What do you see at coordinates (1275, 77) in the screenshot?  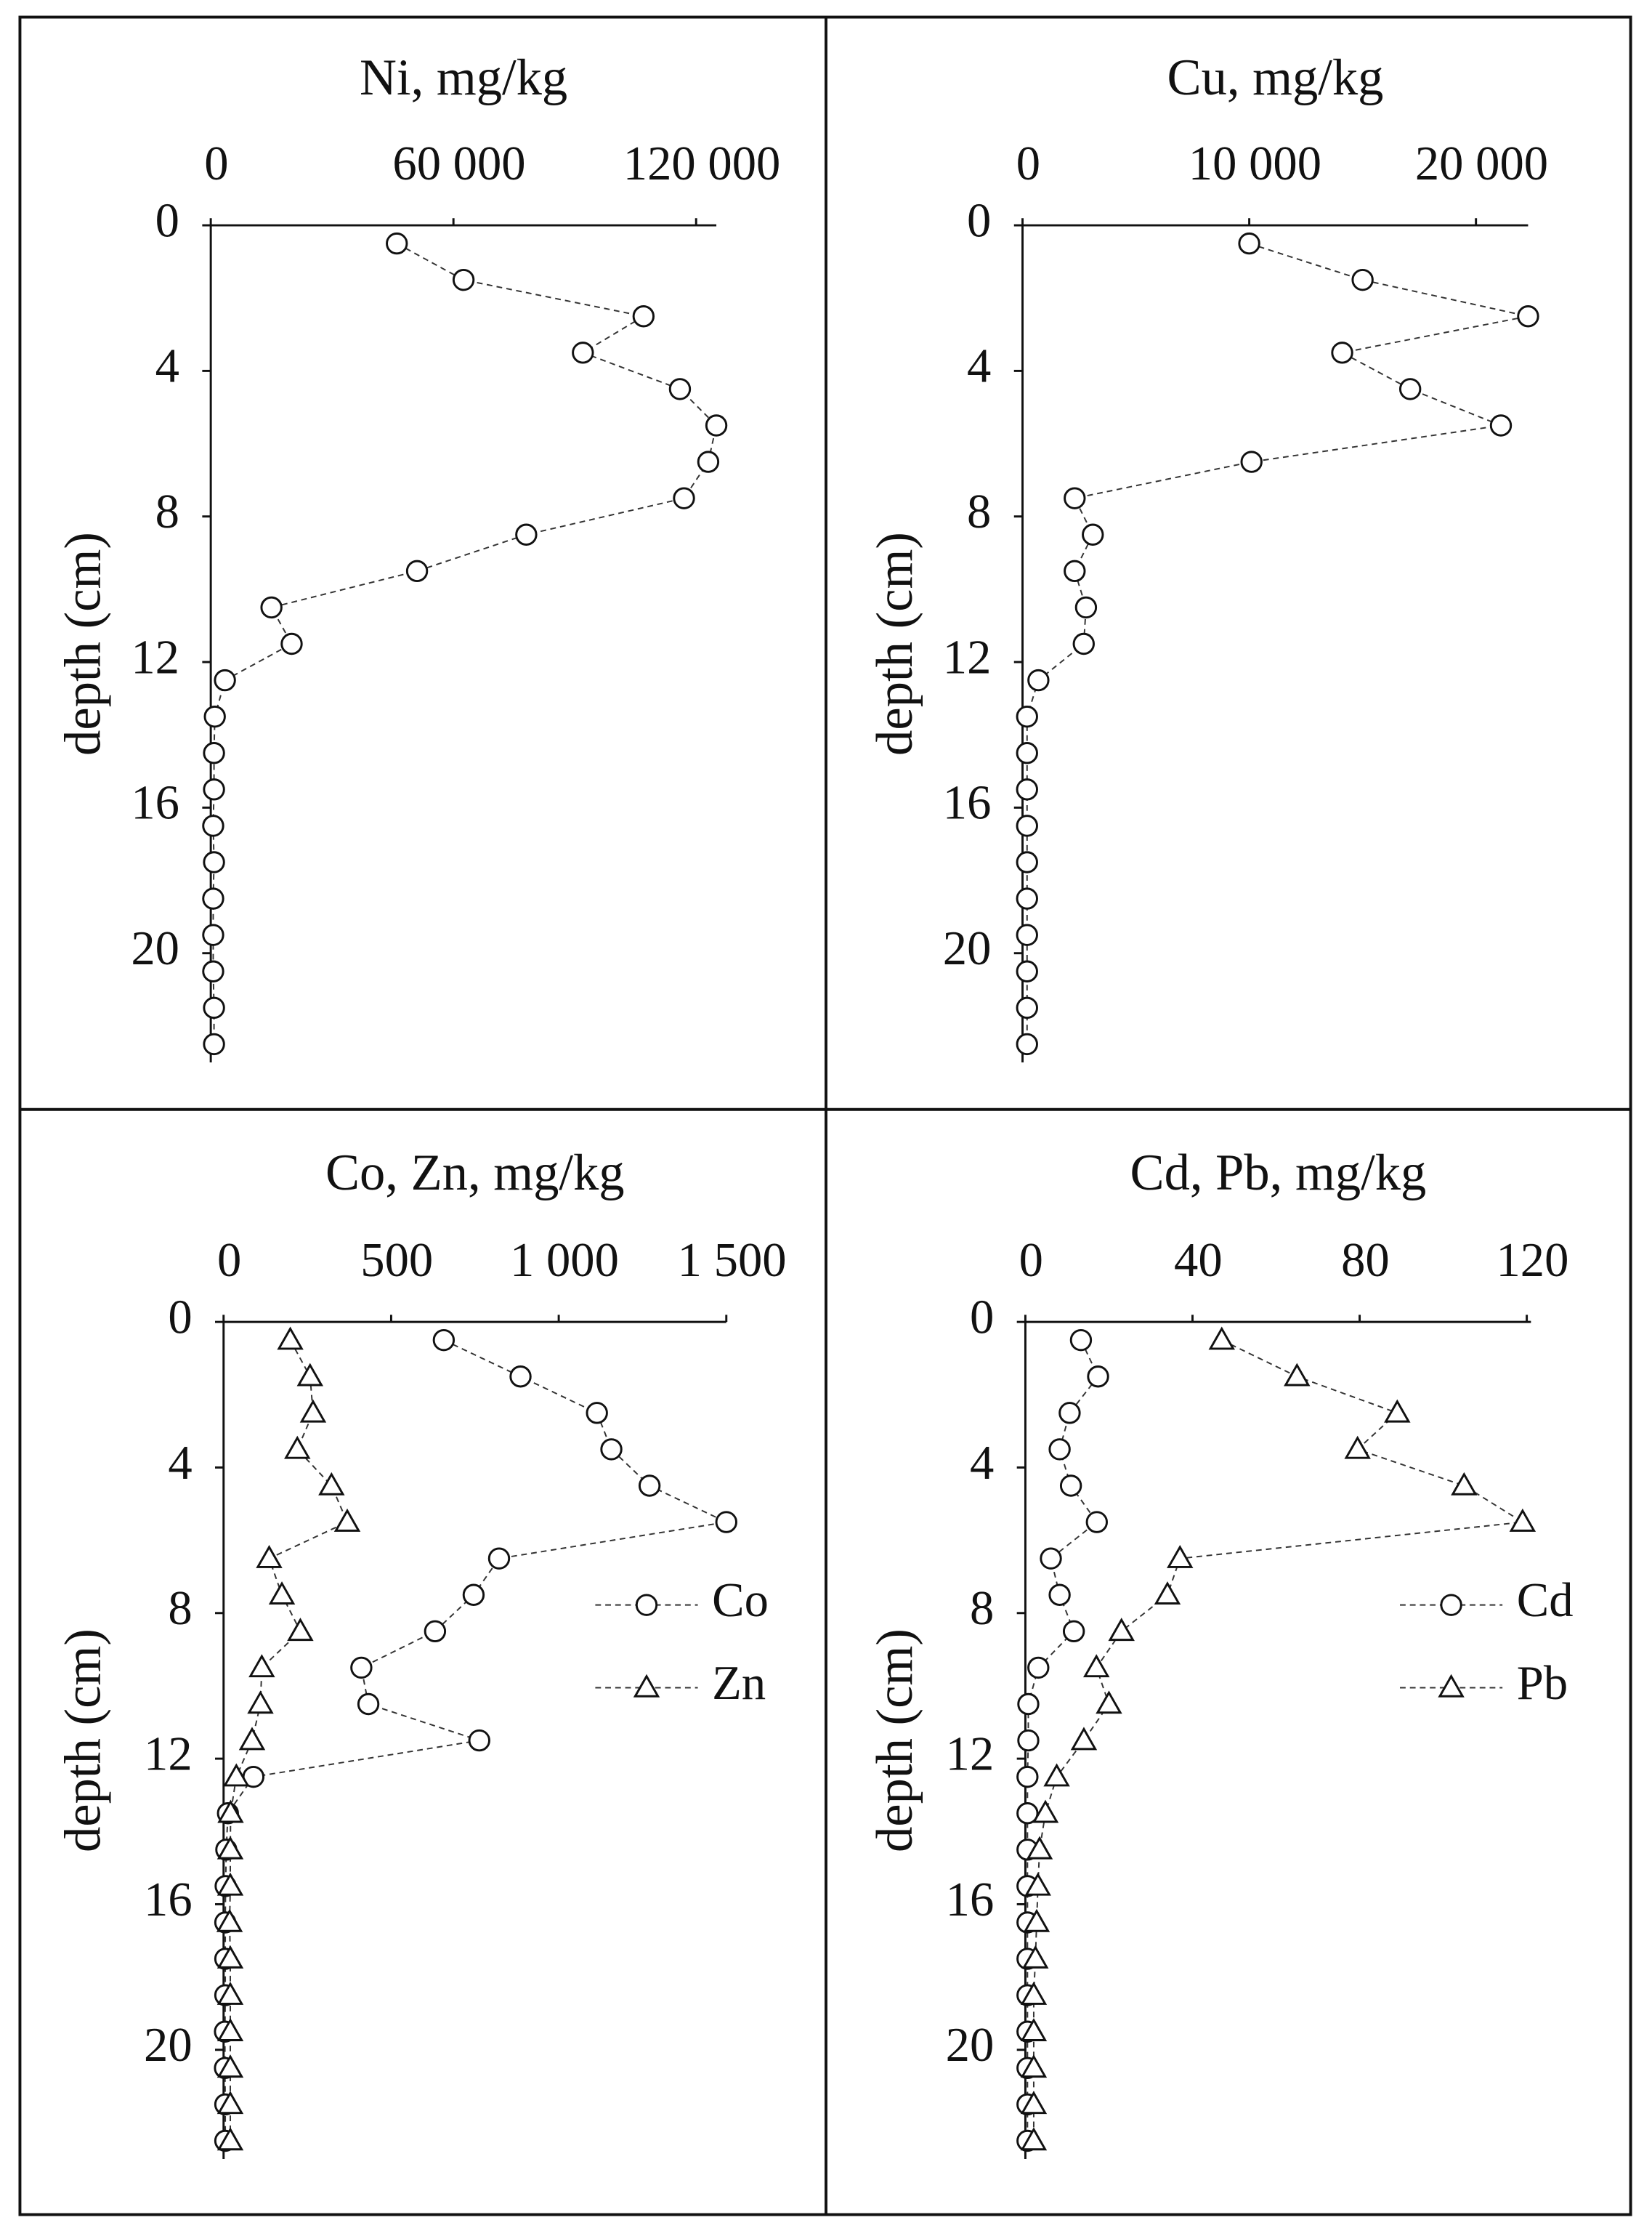 I see `chart-title: Cu, mg/kg` at bounding box center [1275, 77].